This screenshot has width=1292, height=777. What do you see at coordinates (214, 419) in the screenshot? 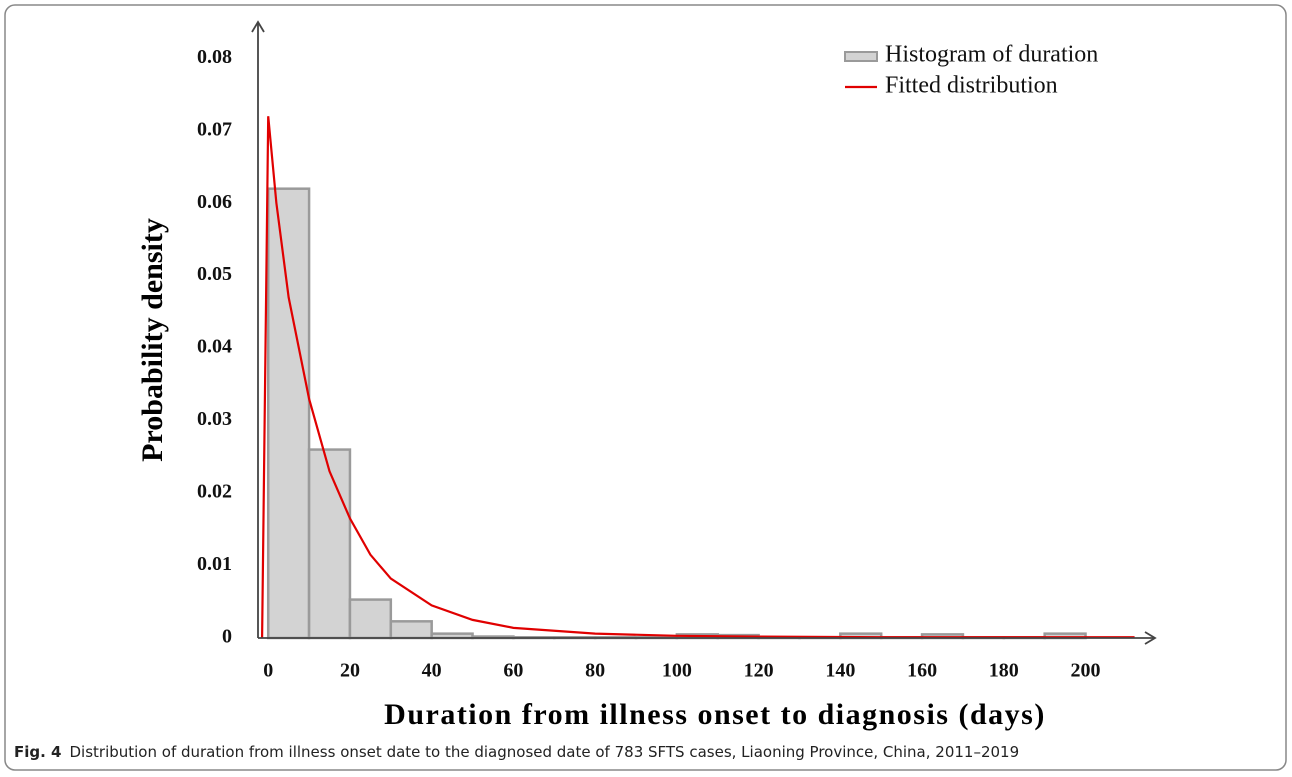
I see `y-tick-label: 0.03` at bounding box center [214, 419].